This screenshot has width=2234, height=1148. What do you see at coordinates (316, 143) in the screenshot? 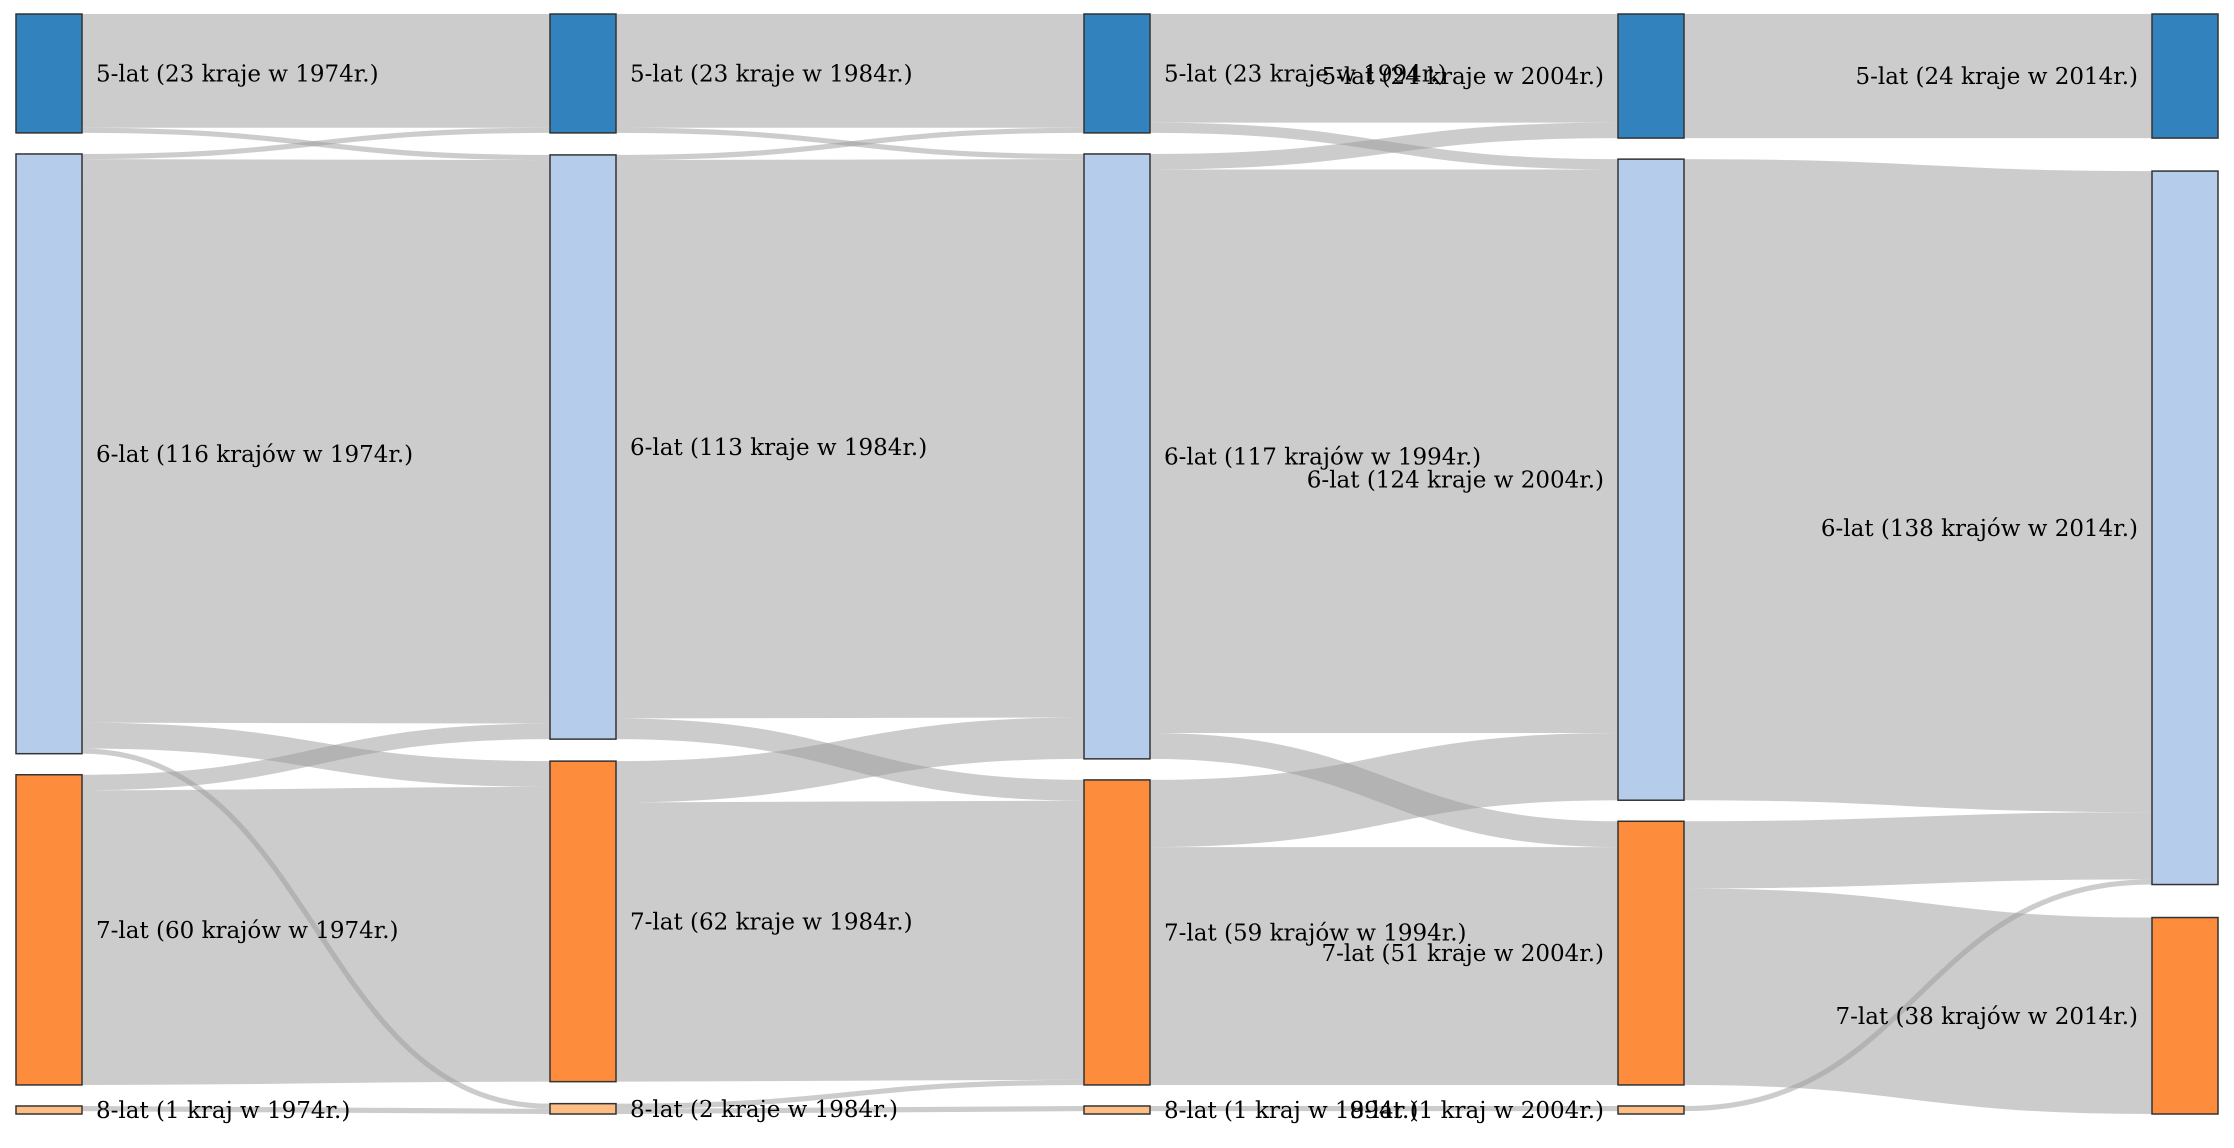
I see `link-6-1974-to-5-1984` at bounding box center [316, 143].